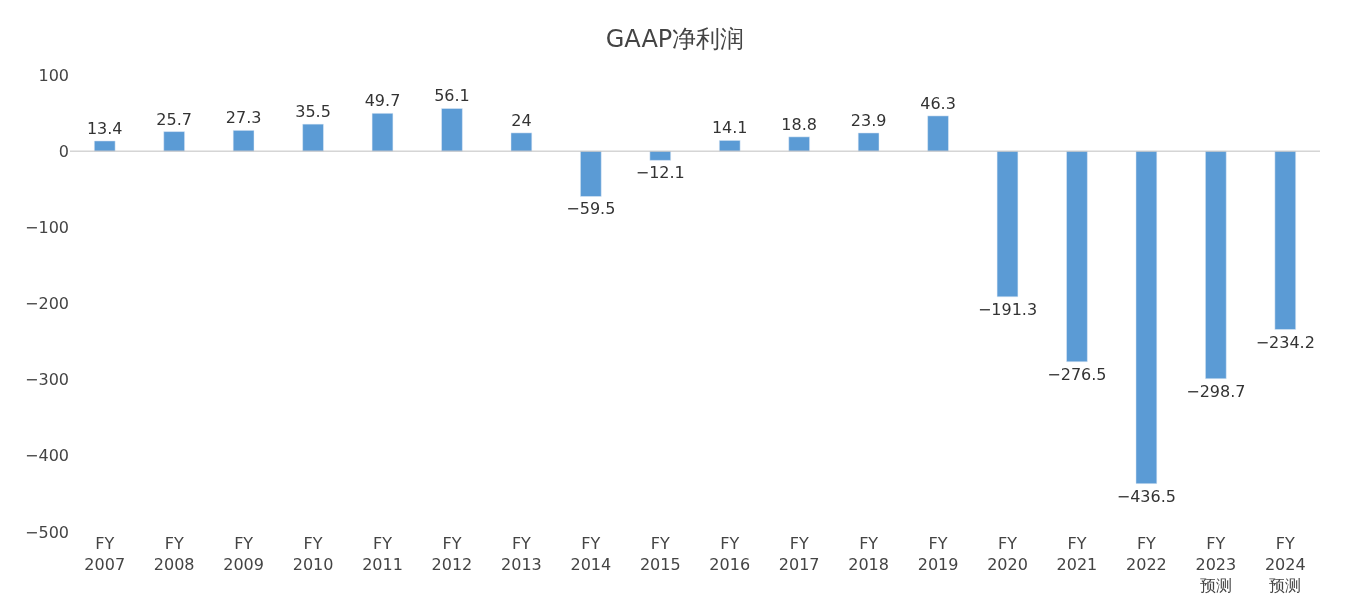  What do you see at coordinates (1216, 564) in the screenshot?
I see `x-tick-label: FY 2023 预测` at bounding box center [1216, 564].